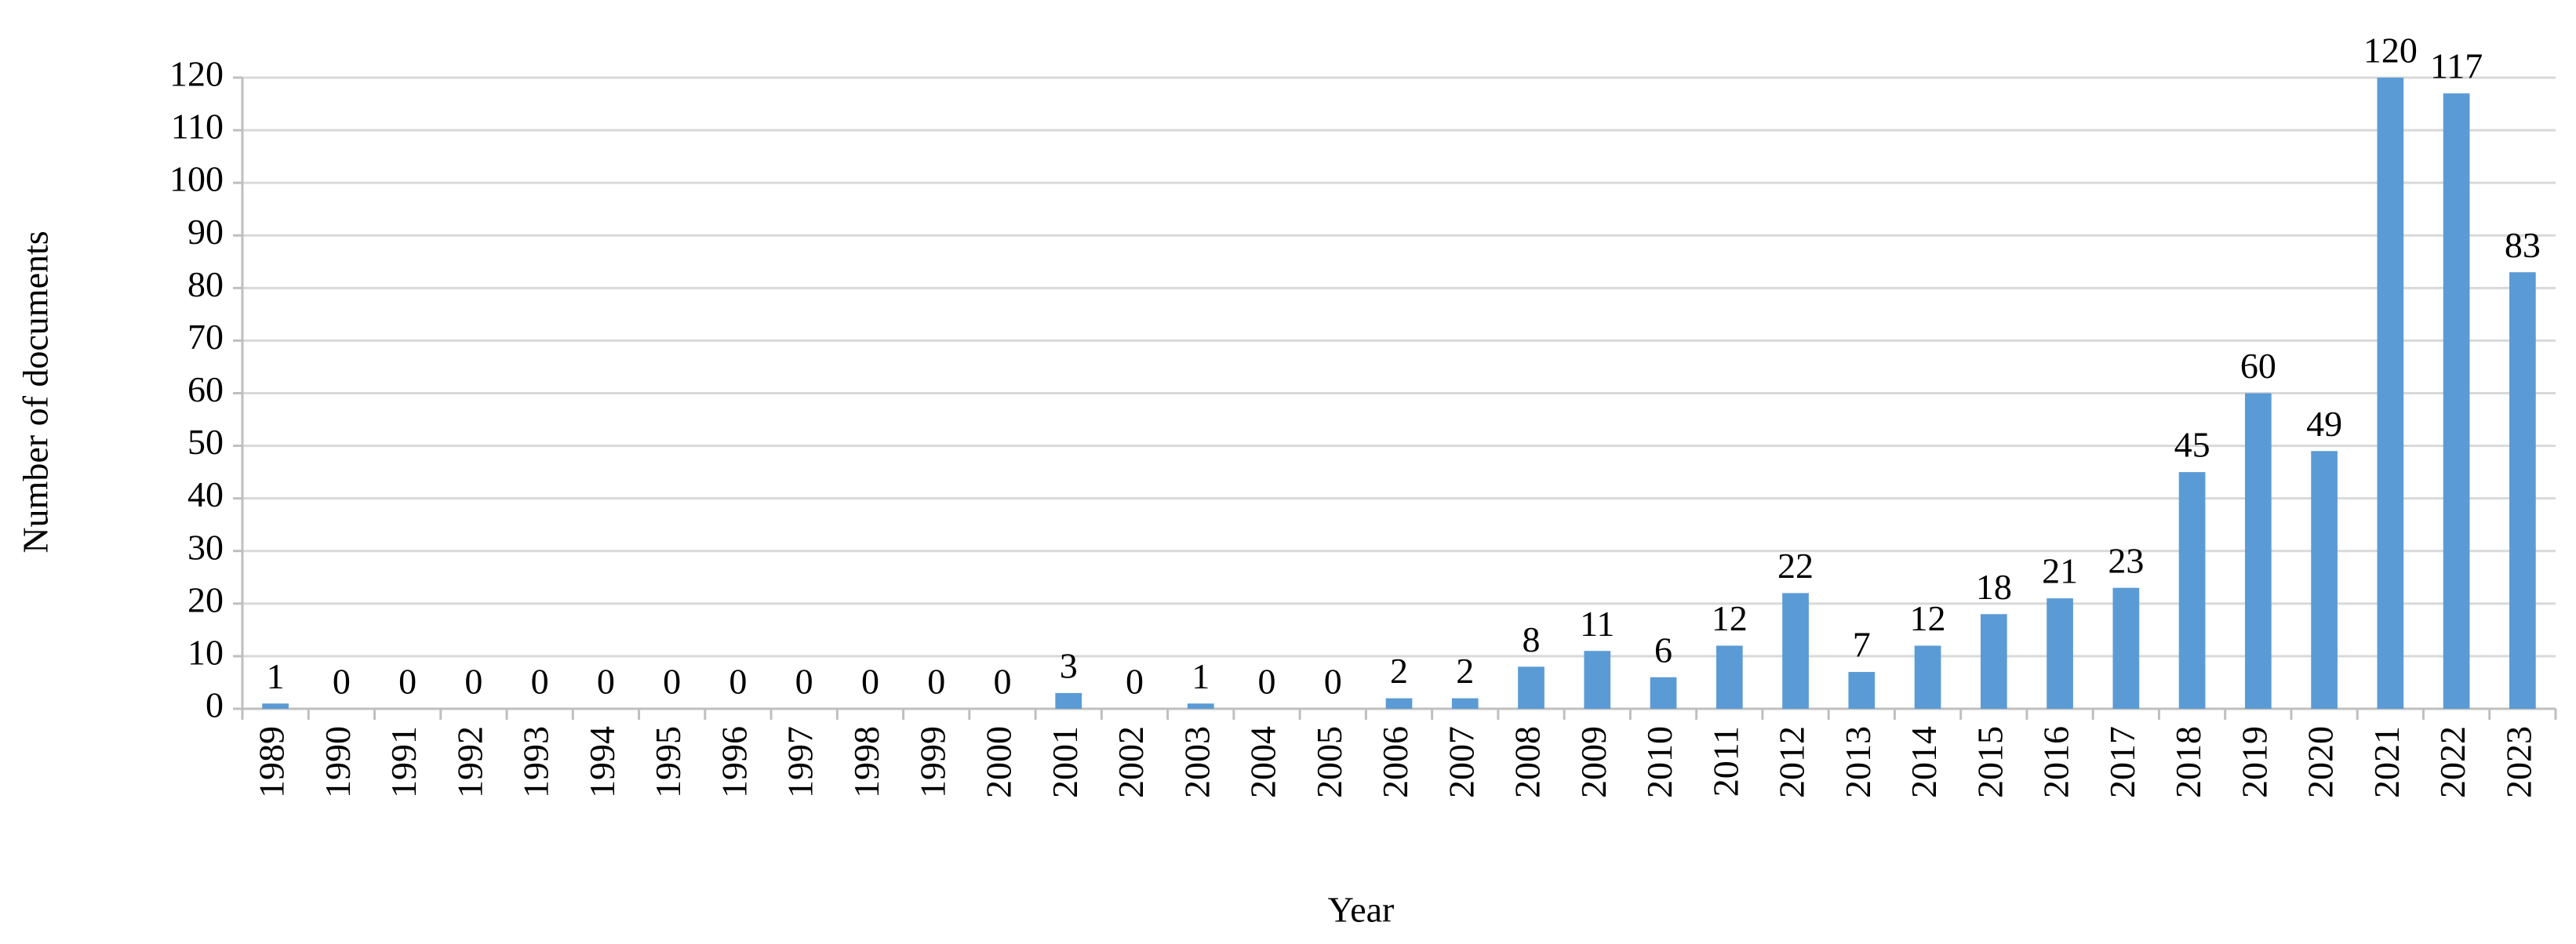 Image resolution: width=2576 pixels, height=944 pixels. Describe the element at coordinates (205, 442) in the screenshot. I see `y-tick-label: 50` at that location.